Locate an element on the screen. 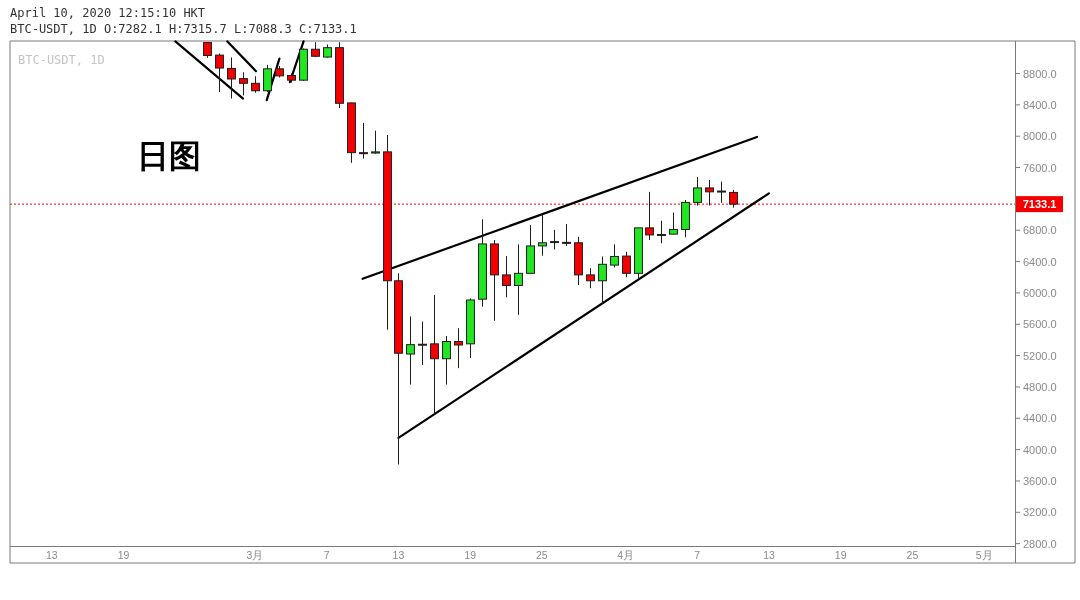 Image resolution: width=1080 pixels, height=600 pixels. y-tick-label: 5600.0 is located at coordinates (1040, 324).